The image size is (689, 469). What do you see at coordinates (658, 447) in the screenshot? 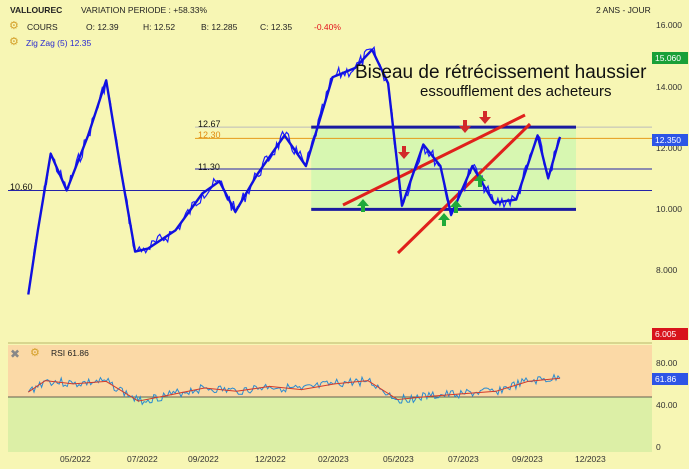
I see `rsi-y-tick: 0` at bounding box center [658, 447].